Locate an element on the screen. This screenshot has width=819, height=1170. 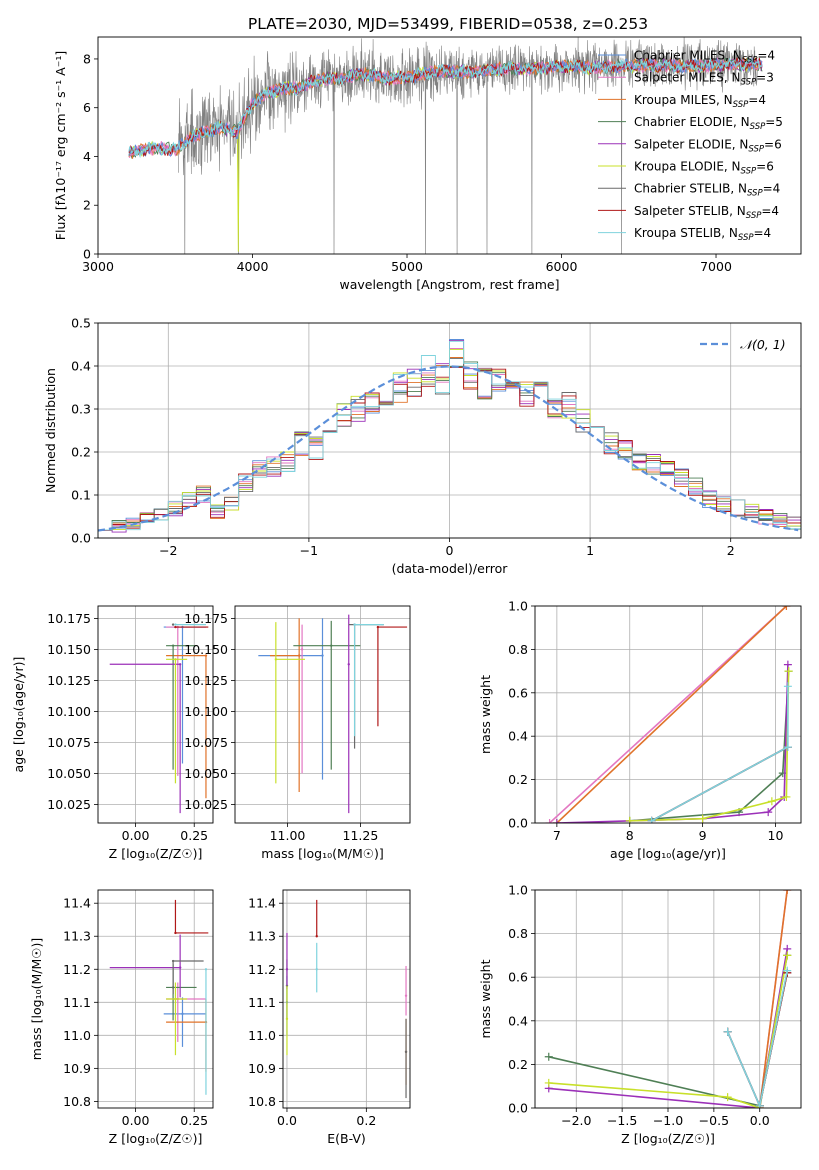
histogram-kroupa-stelib is located at coordinates (449, 439).